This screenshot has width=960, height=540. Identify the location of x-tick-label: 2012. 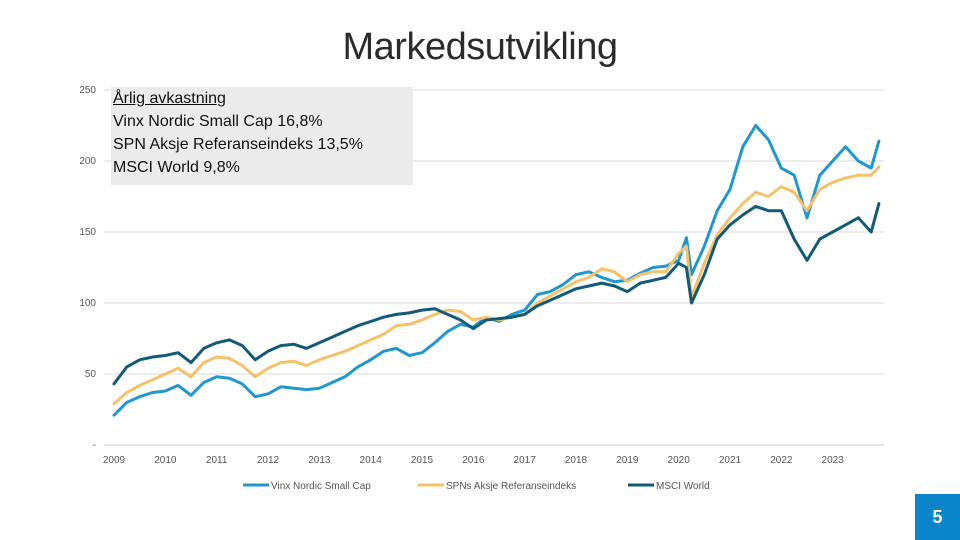
(268, 460).